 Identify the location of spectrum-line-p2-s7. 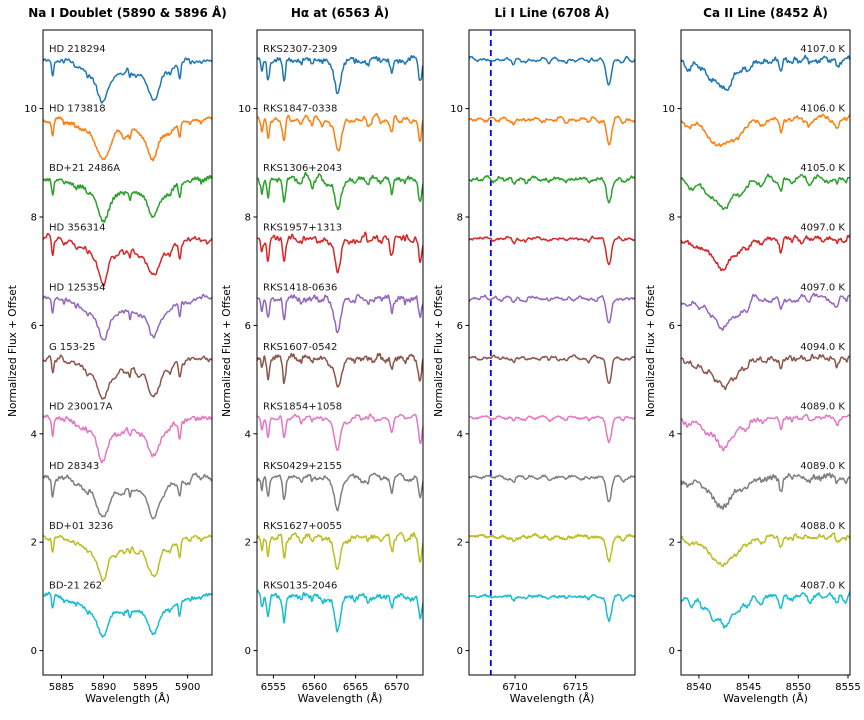
(340, 432).